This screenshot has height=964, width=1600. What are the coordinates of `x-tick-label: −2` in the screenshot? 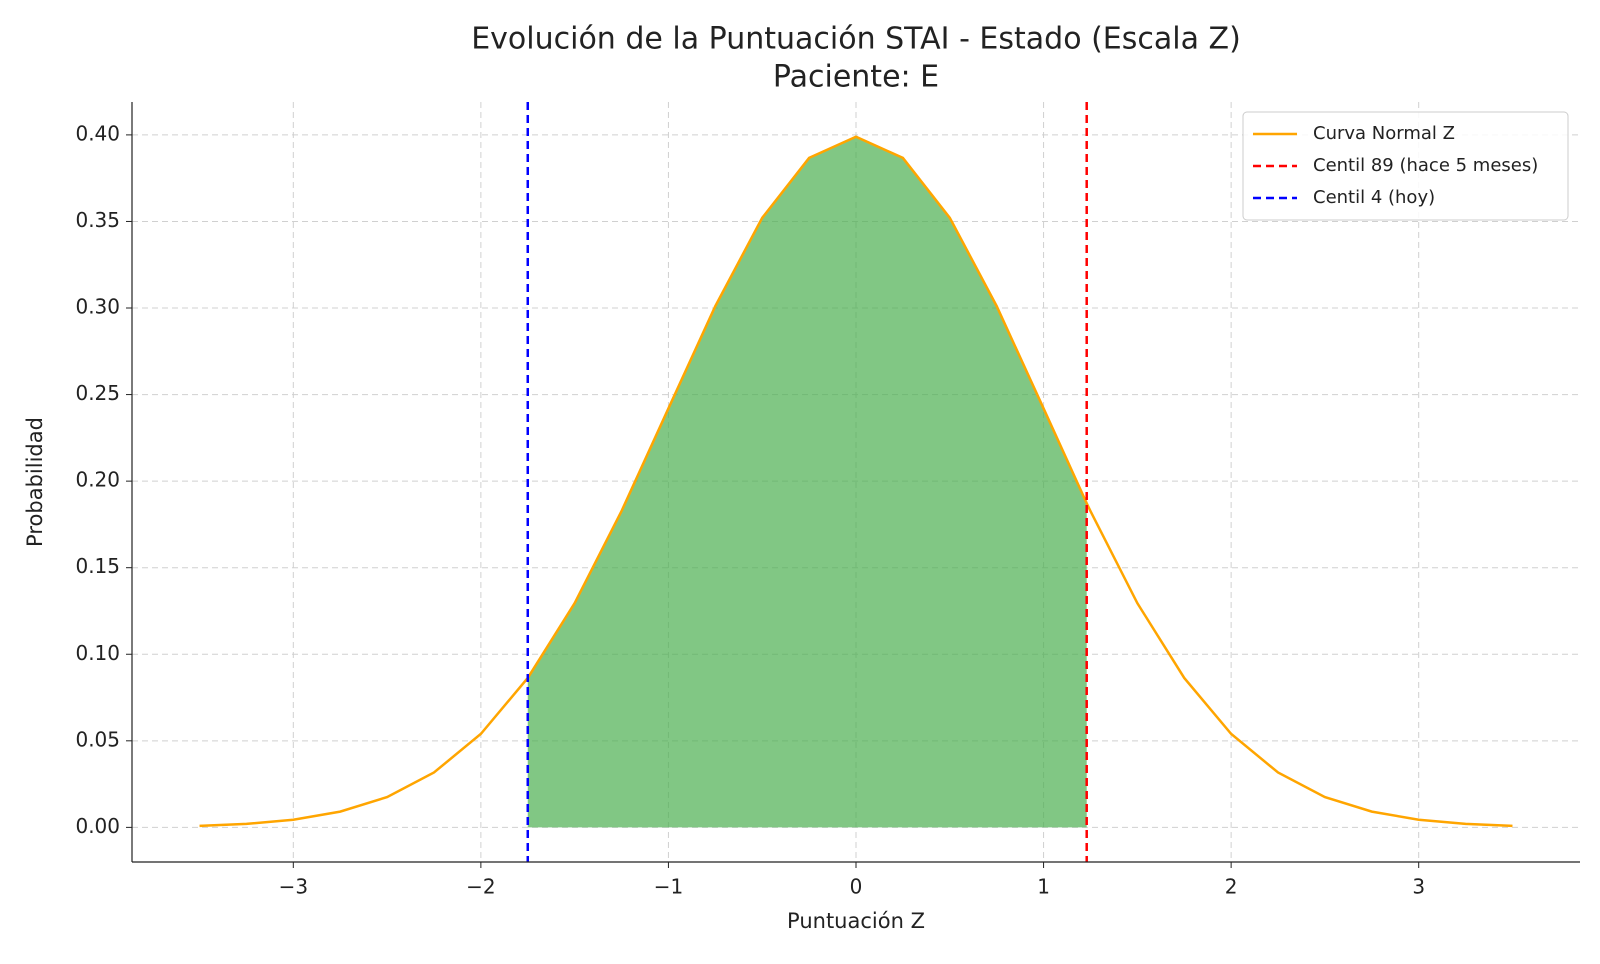 It's located at (480, 887).